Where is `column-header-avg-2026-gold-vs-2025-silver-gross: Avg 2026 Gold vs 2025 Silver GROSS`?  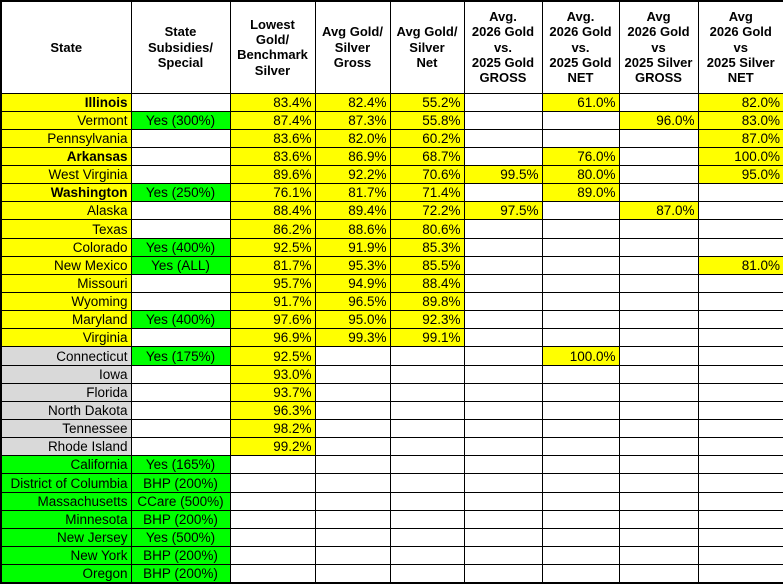 column-header-avg-2026-gold-vs-2025-silver-gross: Avg 2026 Gold vs 2025 Silver GROSS is located at coordinates (658, 47).